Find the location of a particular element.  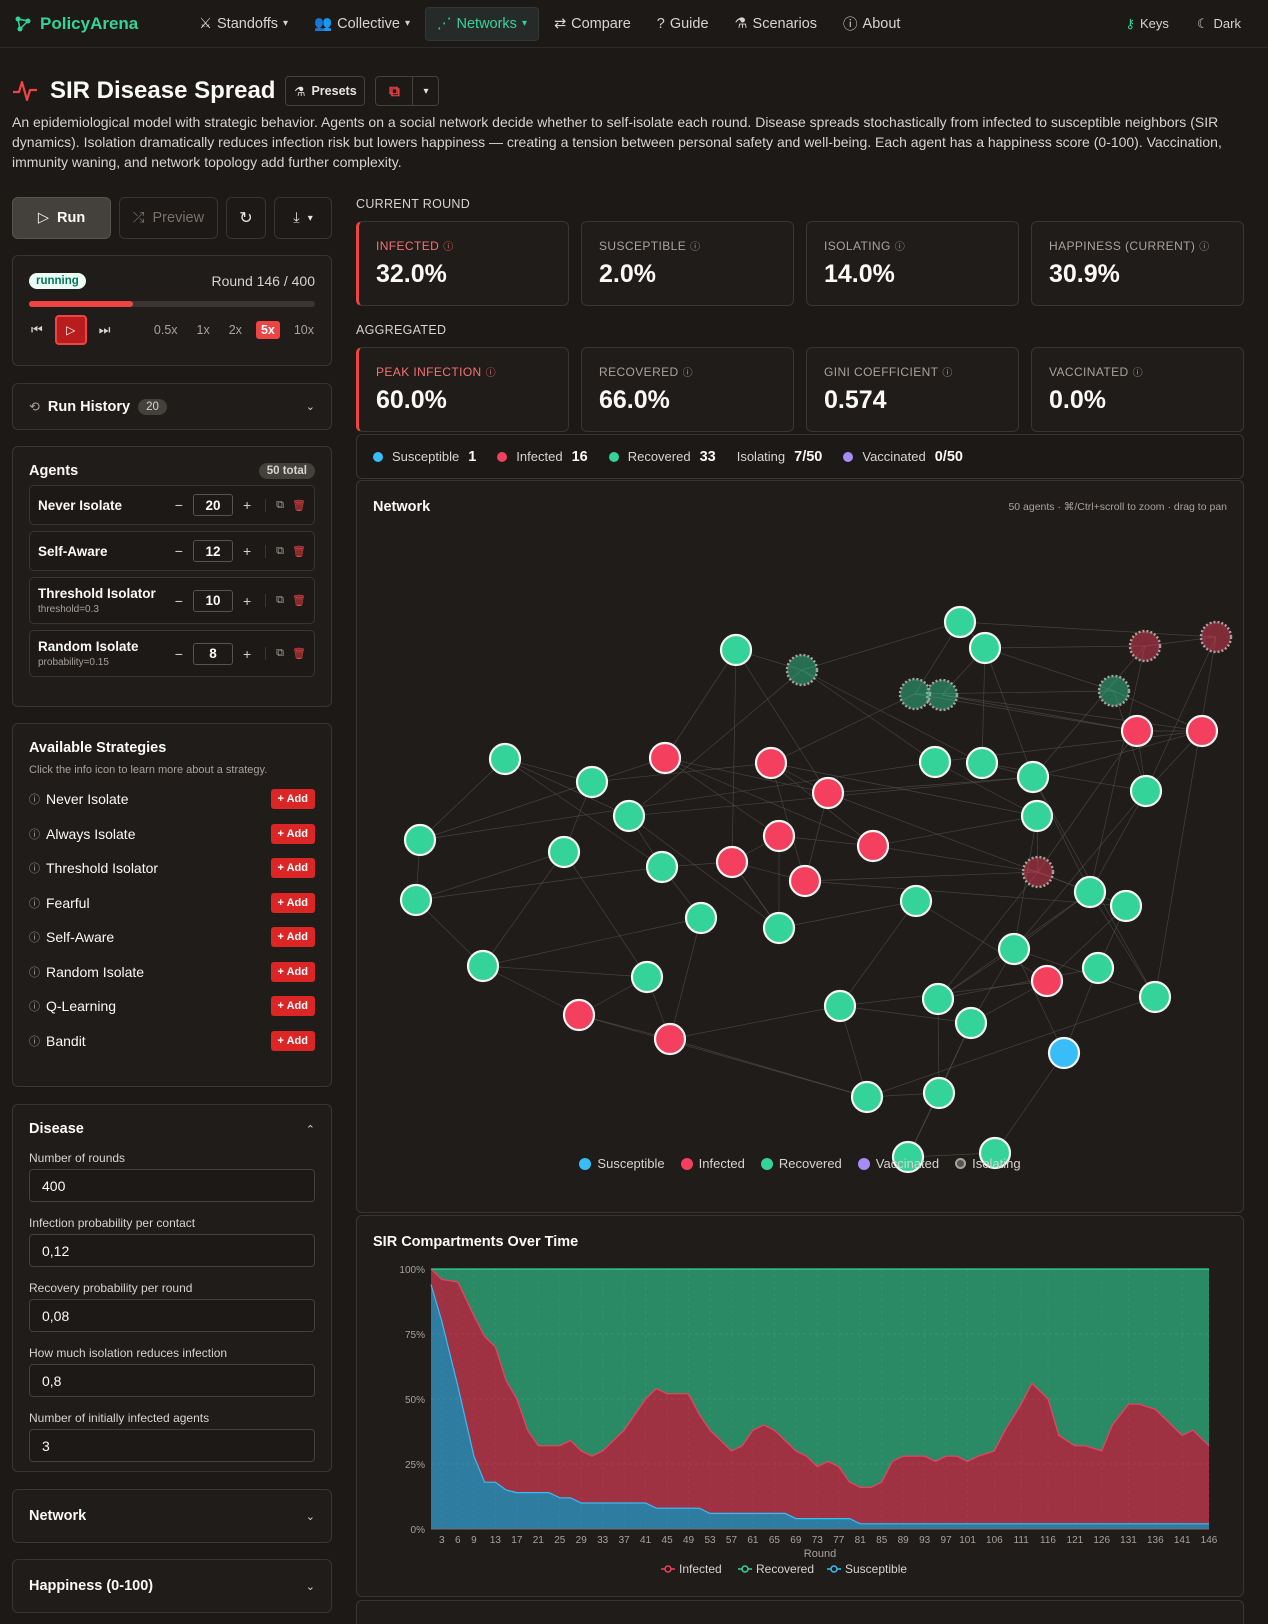

logo: PolicyArena is located at coordinates (99, 24).